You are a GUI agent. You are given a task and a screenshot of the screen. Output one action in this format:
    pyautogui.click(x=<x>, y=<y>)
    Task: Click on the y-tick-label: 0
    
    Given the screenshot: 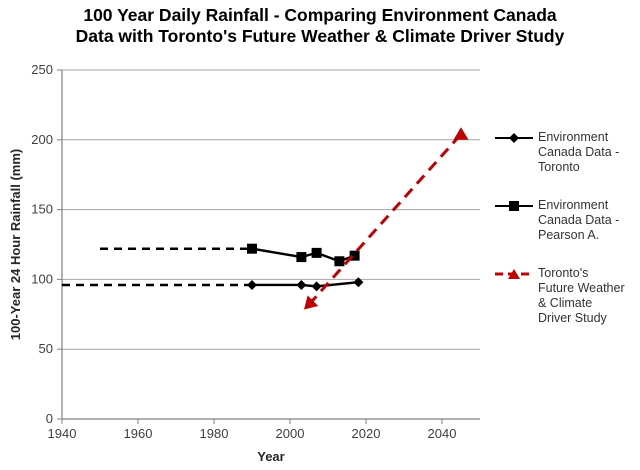 What is the action you would take?
    pyautogui.click(x=49, y=418)
    